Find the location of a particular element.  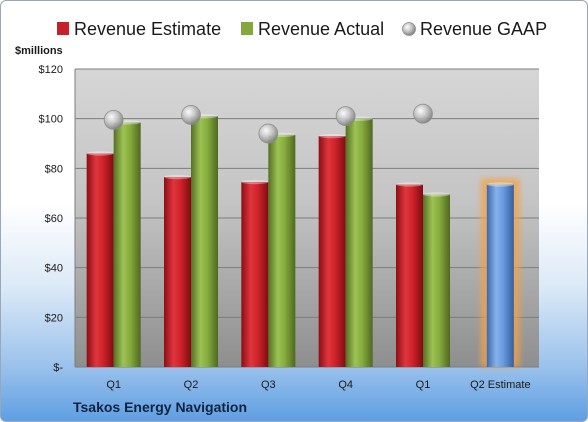

y-tick-label: $- is located at coordinates (58, 368).